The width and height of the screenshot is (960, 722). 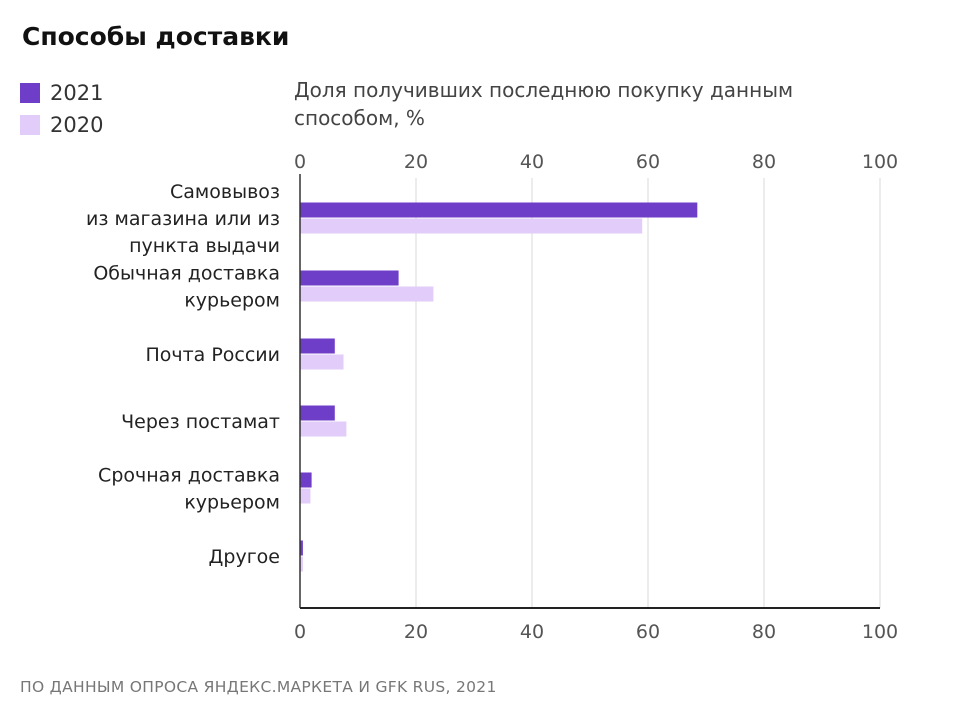 I want to click on category-label-4-1: курьером, so click(x=232, y=503).